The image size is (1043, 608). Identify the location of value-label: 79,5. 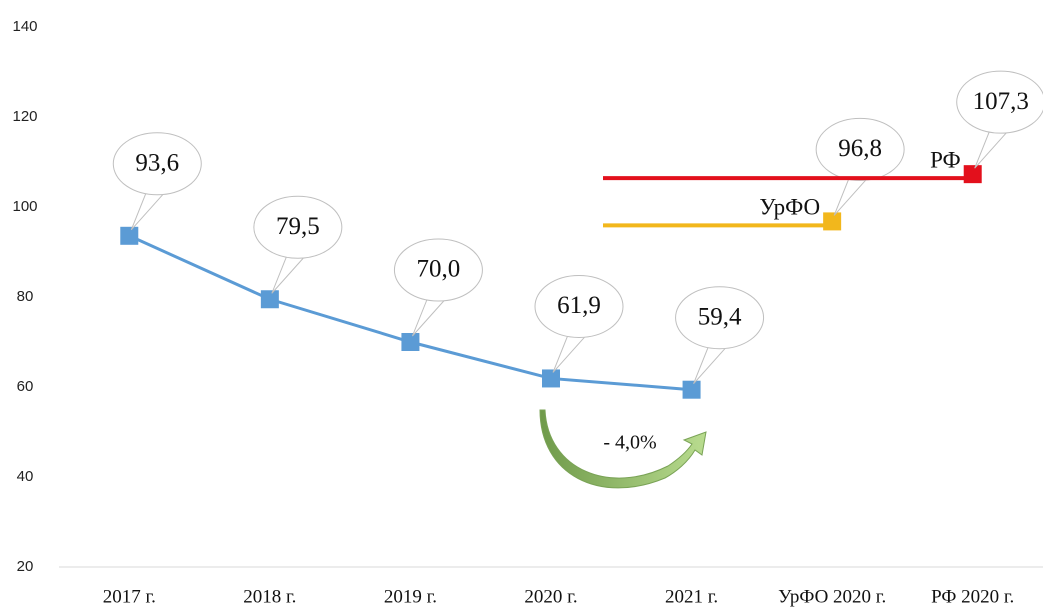
(298, 226).